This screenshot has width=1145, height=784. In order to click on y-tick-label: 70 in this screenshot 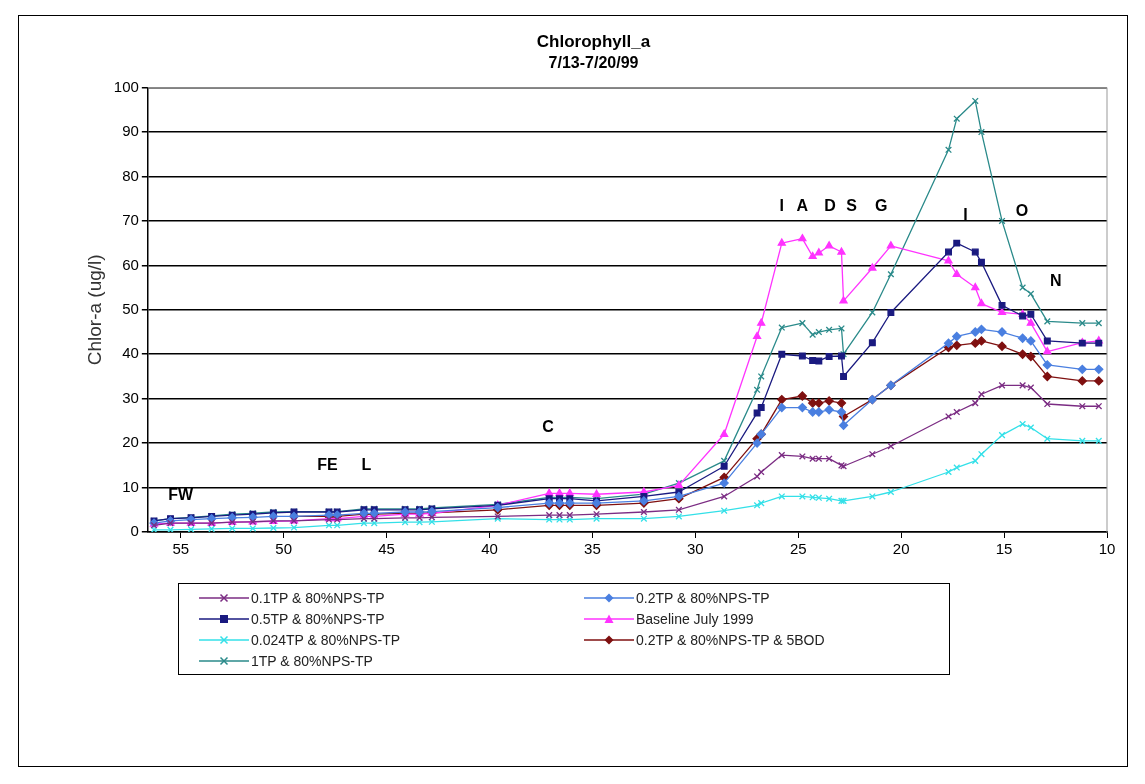, I will do `click(130, 220)`.